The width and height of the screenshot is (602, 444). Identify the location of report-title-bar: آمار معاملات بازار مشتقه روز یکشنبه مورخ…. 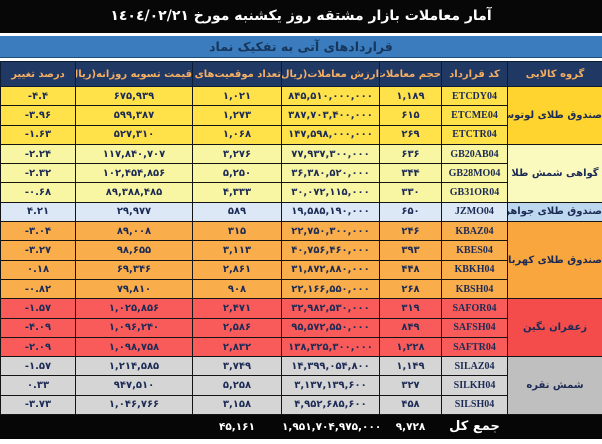
(301, 16).